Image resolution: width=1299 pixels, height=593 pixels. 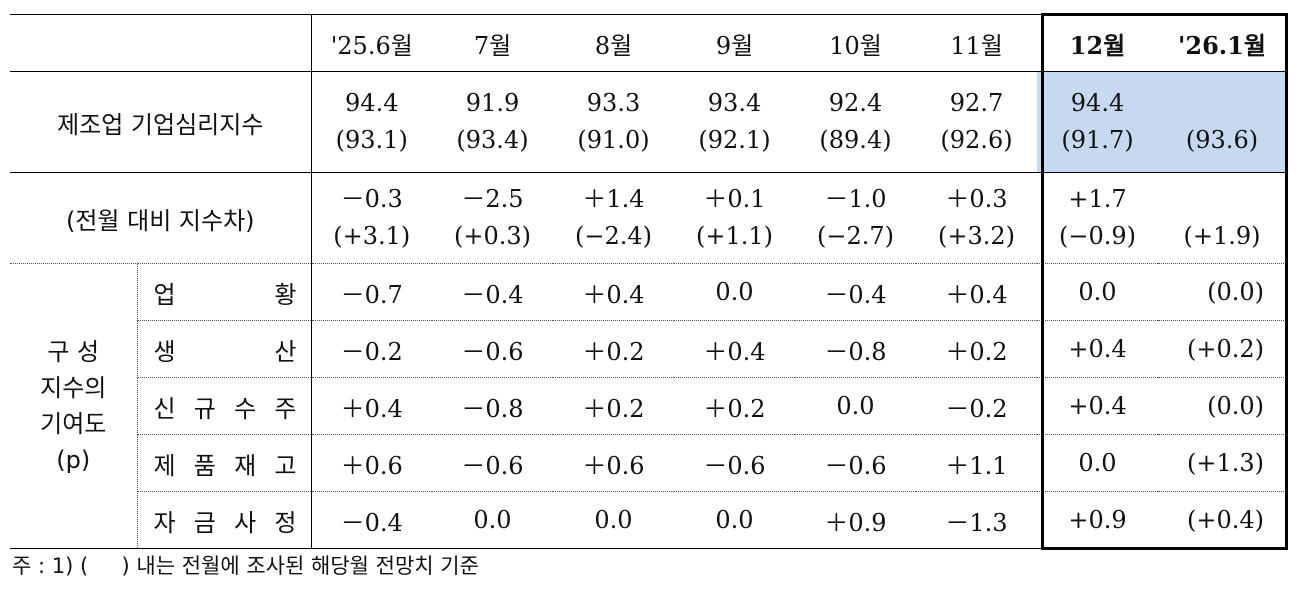 What do you see at coordinates (1097, 218) in the screenshot?
I see `diff-cell: +1.7 (−0.9)` at bounding box center [1097, 218].